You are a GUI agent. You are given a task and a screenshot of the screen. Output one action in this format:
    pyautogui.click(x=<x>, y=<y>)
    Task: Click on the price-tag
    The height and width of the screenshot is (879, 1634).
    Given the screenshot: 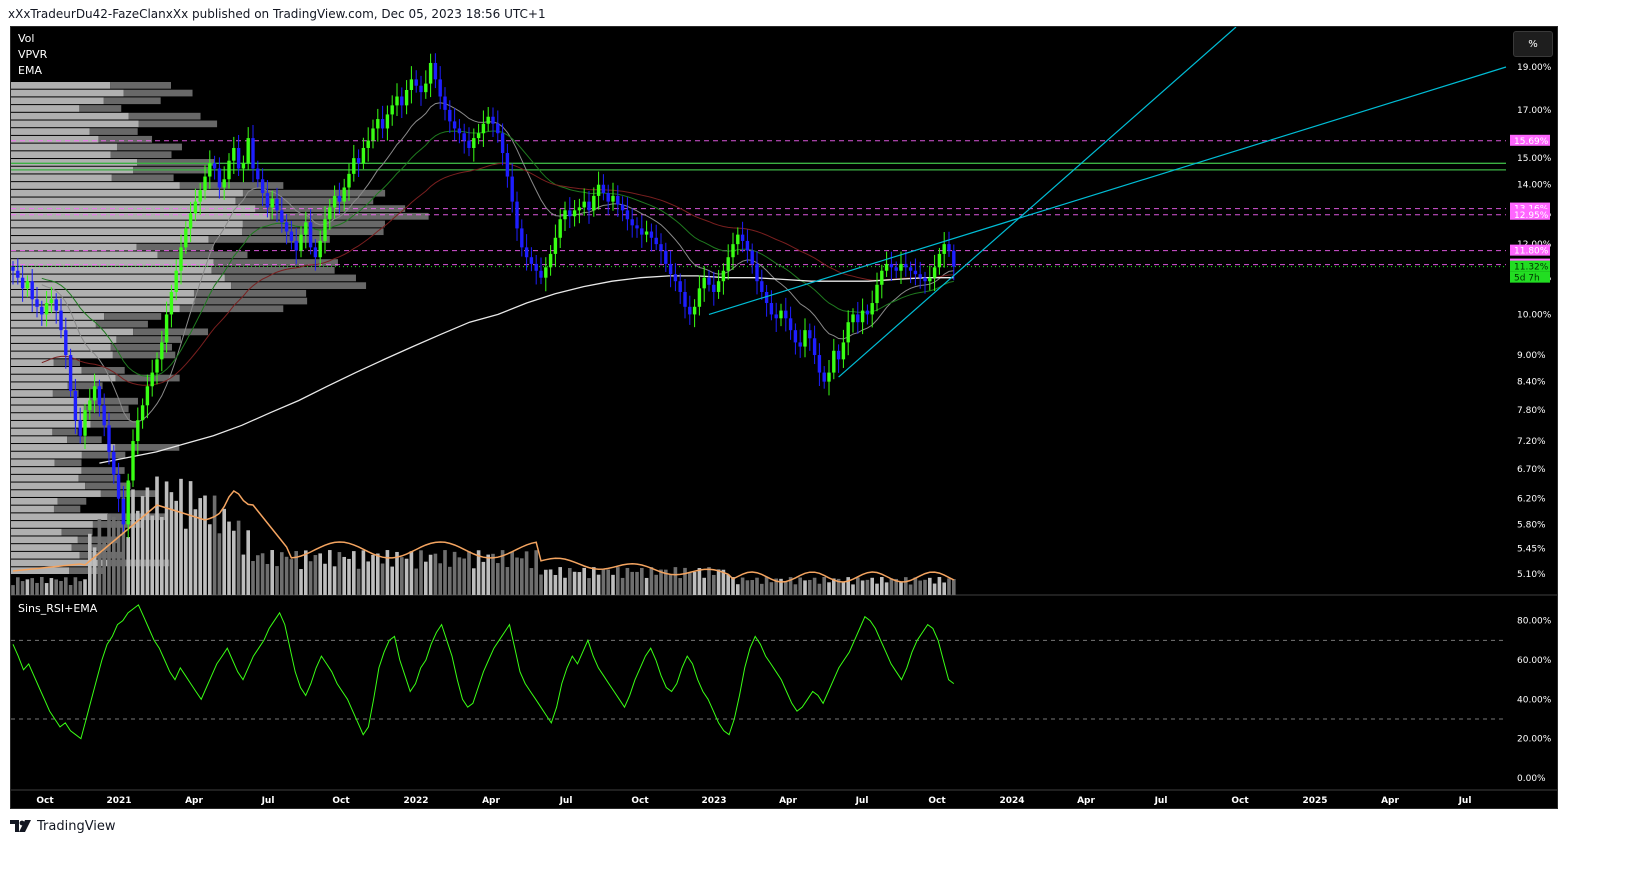 What is the action you would take?
    pyautogui.click(x=1530, y=208)
    